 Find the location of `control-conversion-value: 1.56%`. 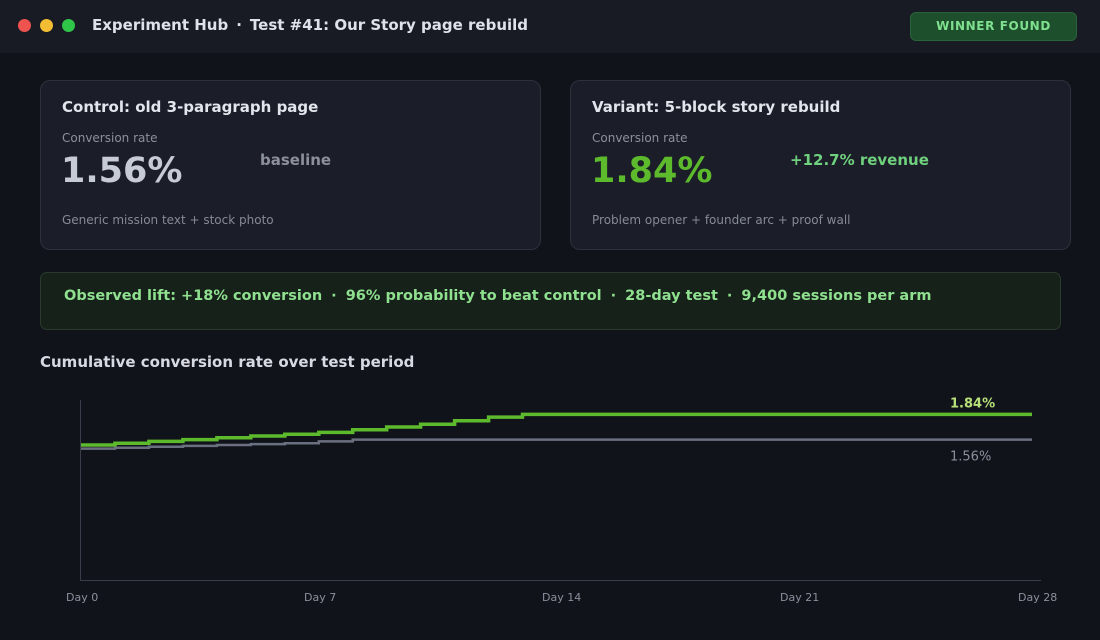

control-conversion-value: 1.56% is located at coordinates (122, 171).